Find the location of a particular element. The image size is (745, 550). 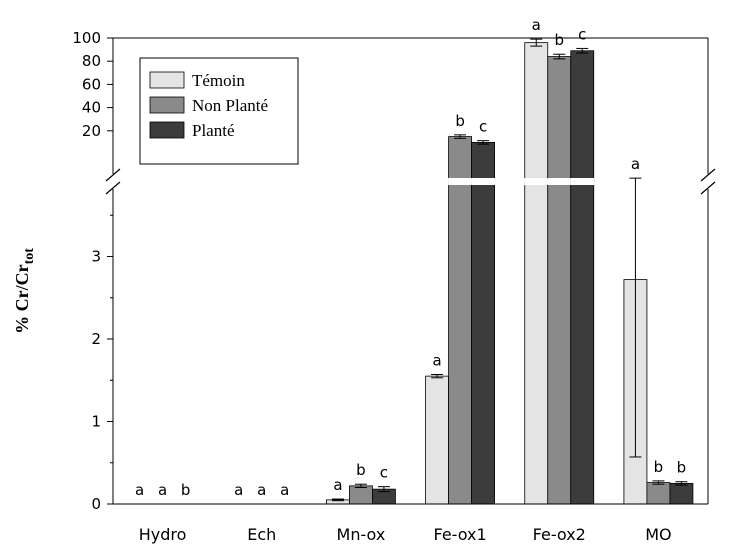

y-axis-label-main: % Cr/Cr is located at coordinates (22, 298).